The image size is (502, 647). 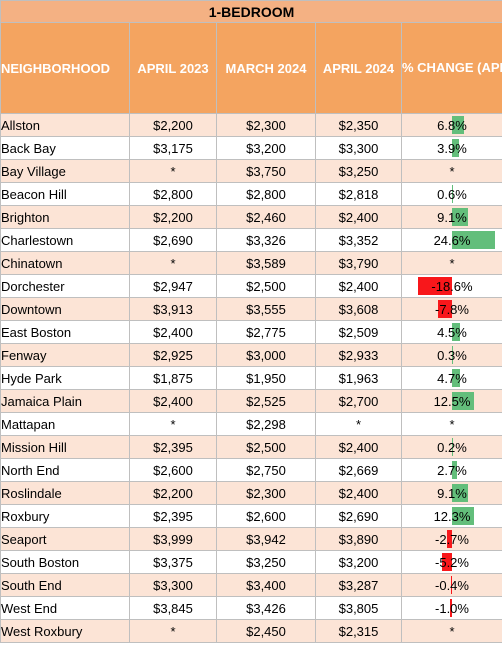 I want to click on percent-change-cell: -18.6%, so click(x=451, y=286).